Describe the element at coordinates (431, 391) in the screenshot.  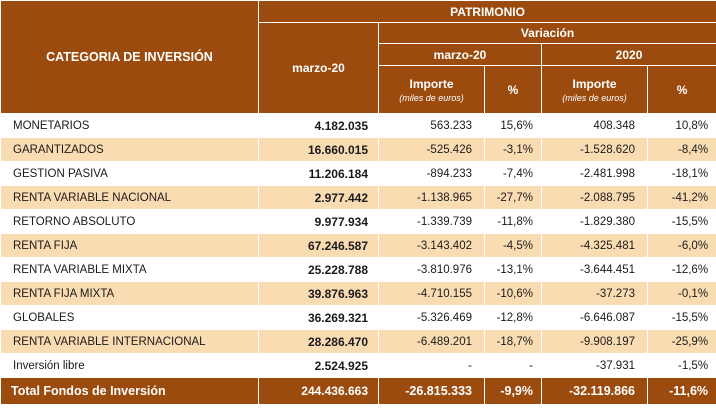
I see `total-importe-marzo20: -26.815.333` at that location.